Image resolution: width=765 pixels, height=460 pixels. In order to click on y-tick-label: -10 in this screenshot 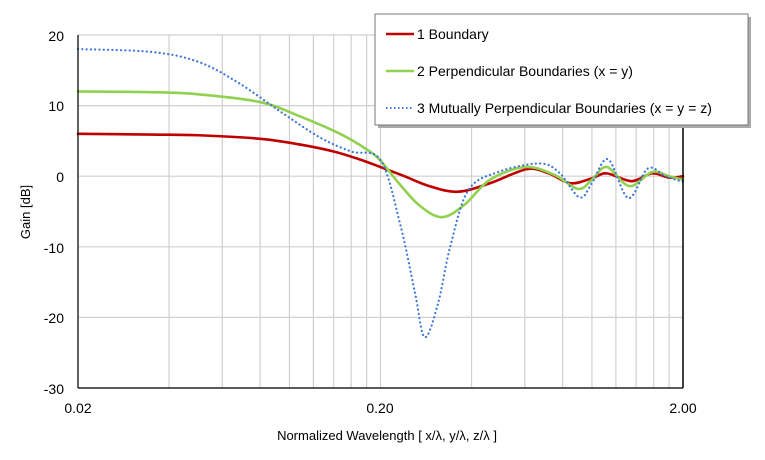, I will do `click(54, 248)`.